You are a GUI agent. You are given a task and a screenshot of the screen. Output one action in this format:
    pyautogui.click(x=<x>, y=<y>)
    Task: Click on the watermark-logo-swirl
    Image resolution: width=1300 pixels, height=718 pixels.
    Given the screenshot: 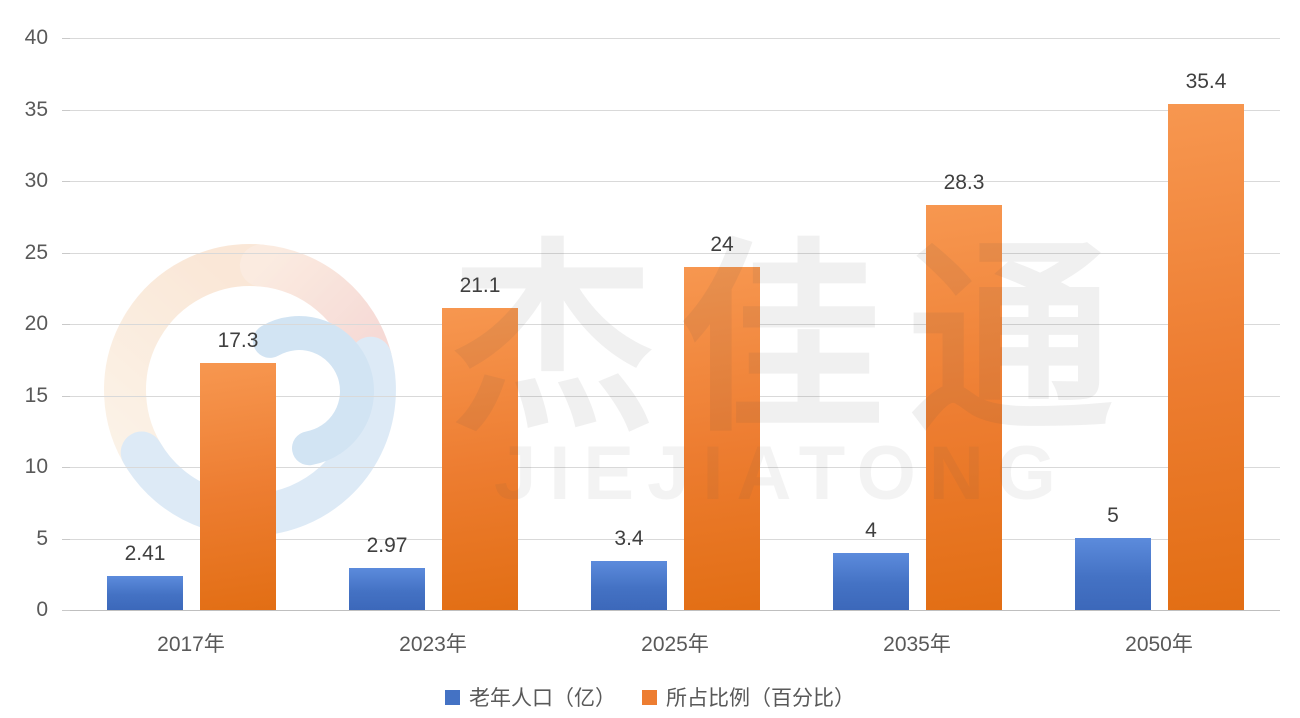 What is the action you would take?
    pyautogui.click(x=250, y=390)
    